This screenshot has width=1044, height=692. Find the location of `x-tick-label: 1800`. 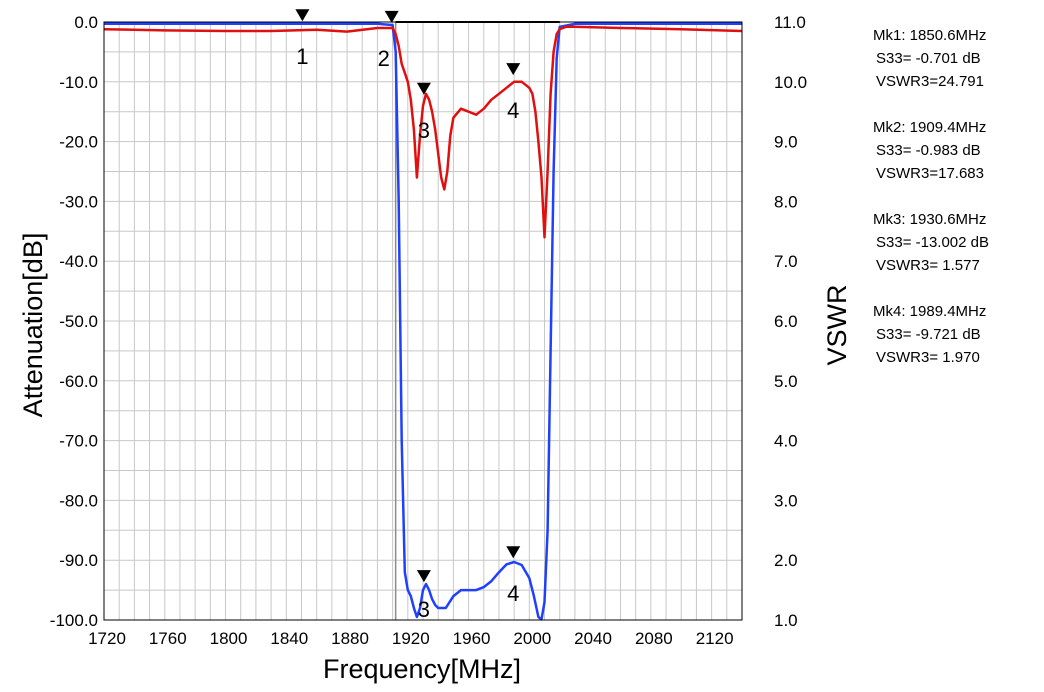

x-tick-label: 1800 is located at coordinates (229, 638).